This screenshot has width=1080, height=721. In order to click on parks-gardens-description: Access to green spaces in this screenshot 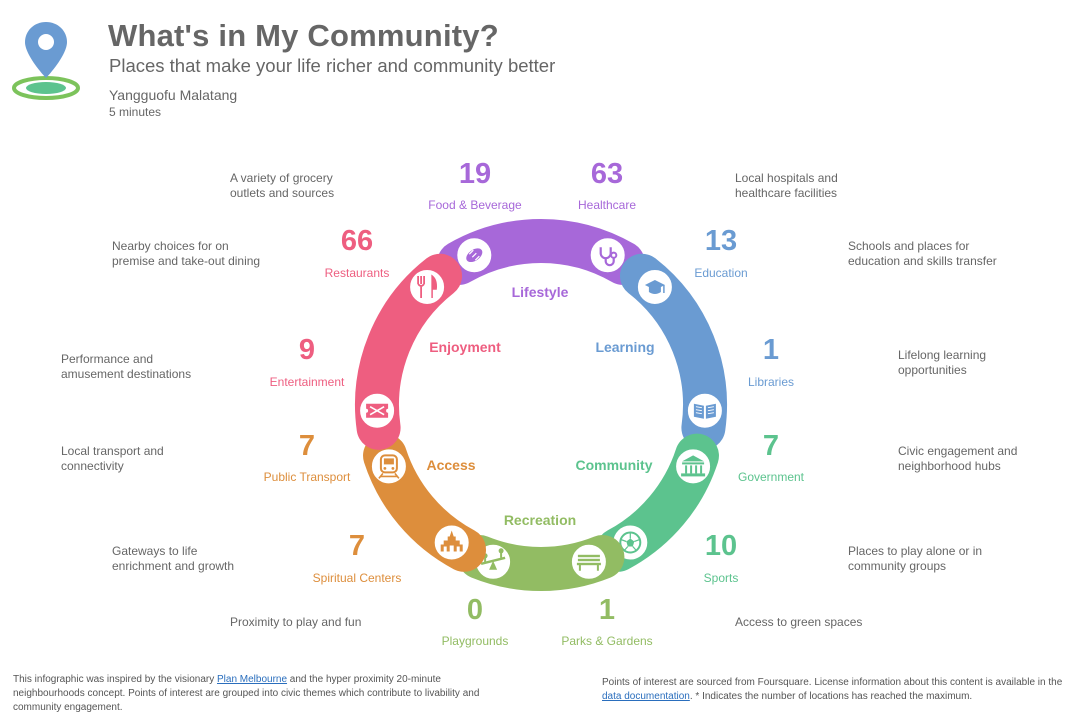, I will do `click(799, 622)`.